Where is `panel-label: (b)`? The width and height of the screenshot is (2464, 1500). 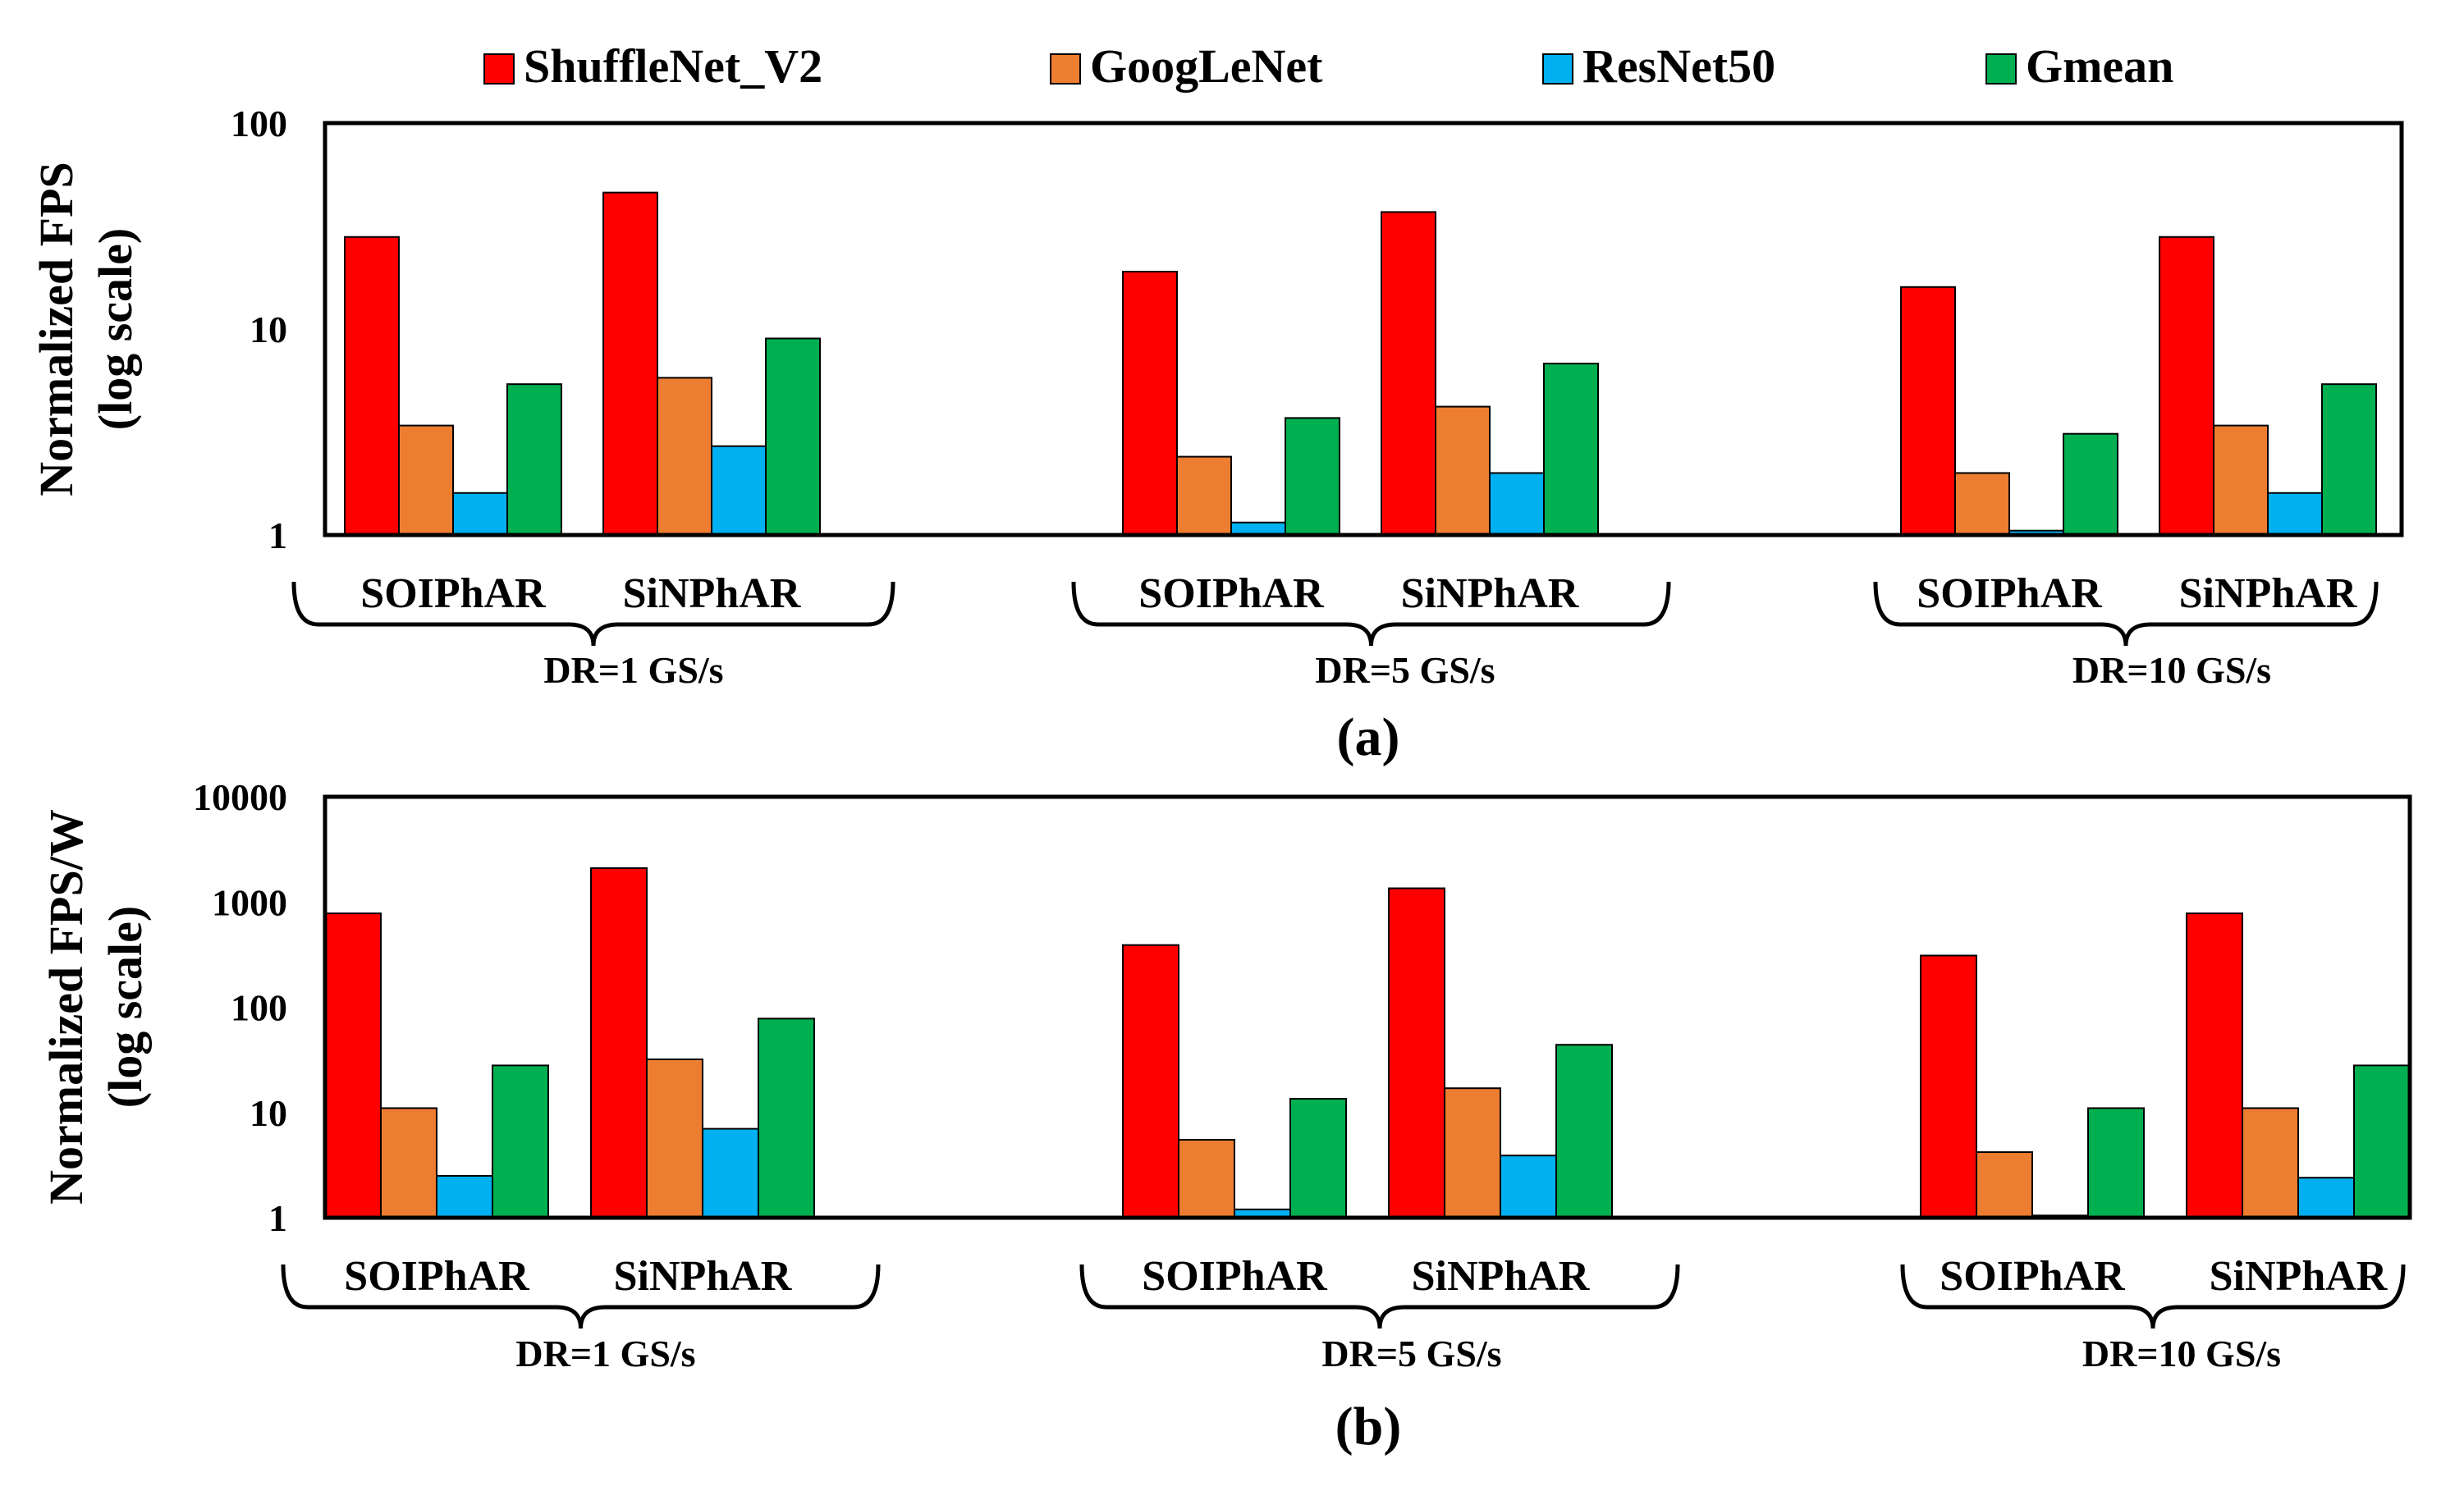 panel-label: (b) is located at coordinates (1368, 1427).